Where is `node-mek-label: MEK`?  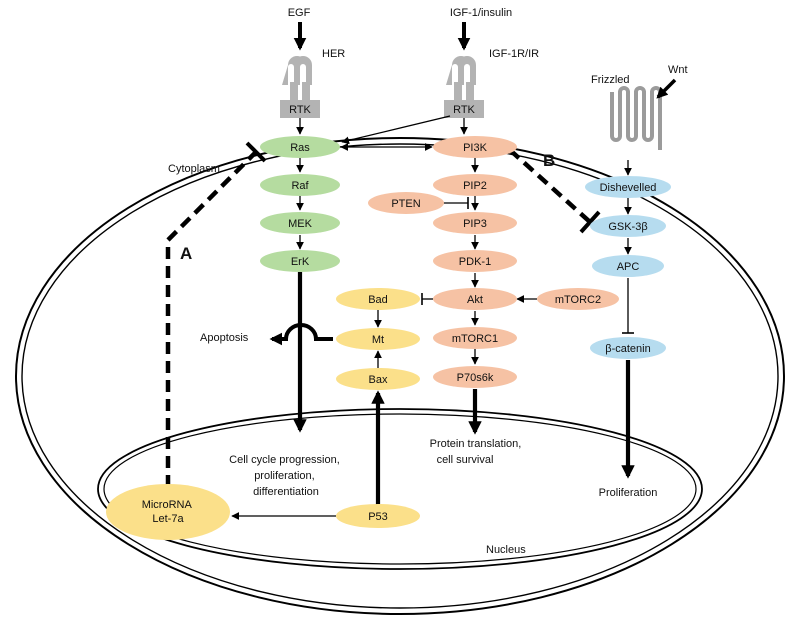
node-mek-label: MEK is located at coordinates (300, 224).